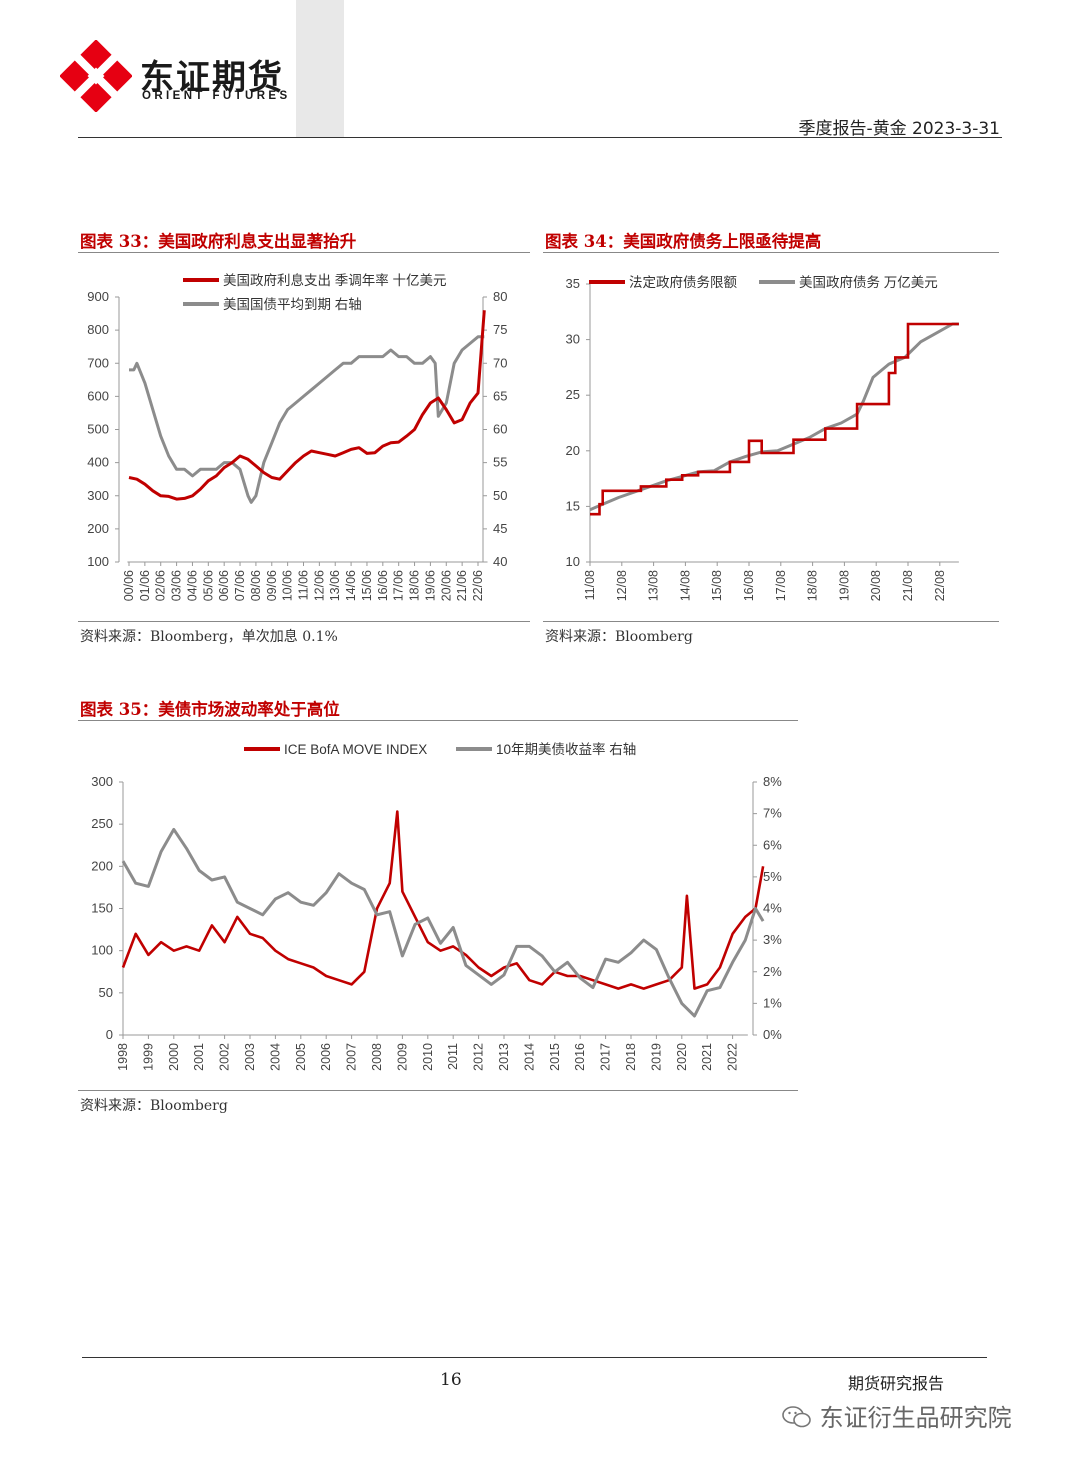  I want to click on fig34-series-limit-line, so click(774, 419).